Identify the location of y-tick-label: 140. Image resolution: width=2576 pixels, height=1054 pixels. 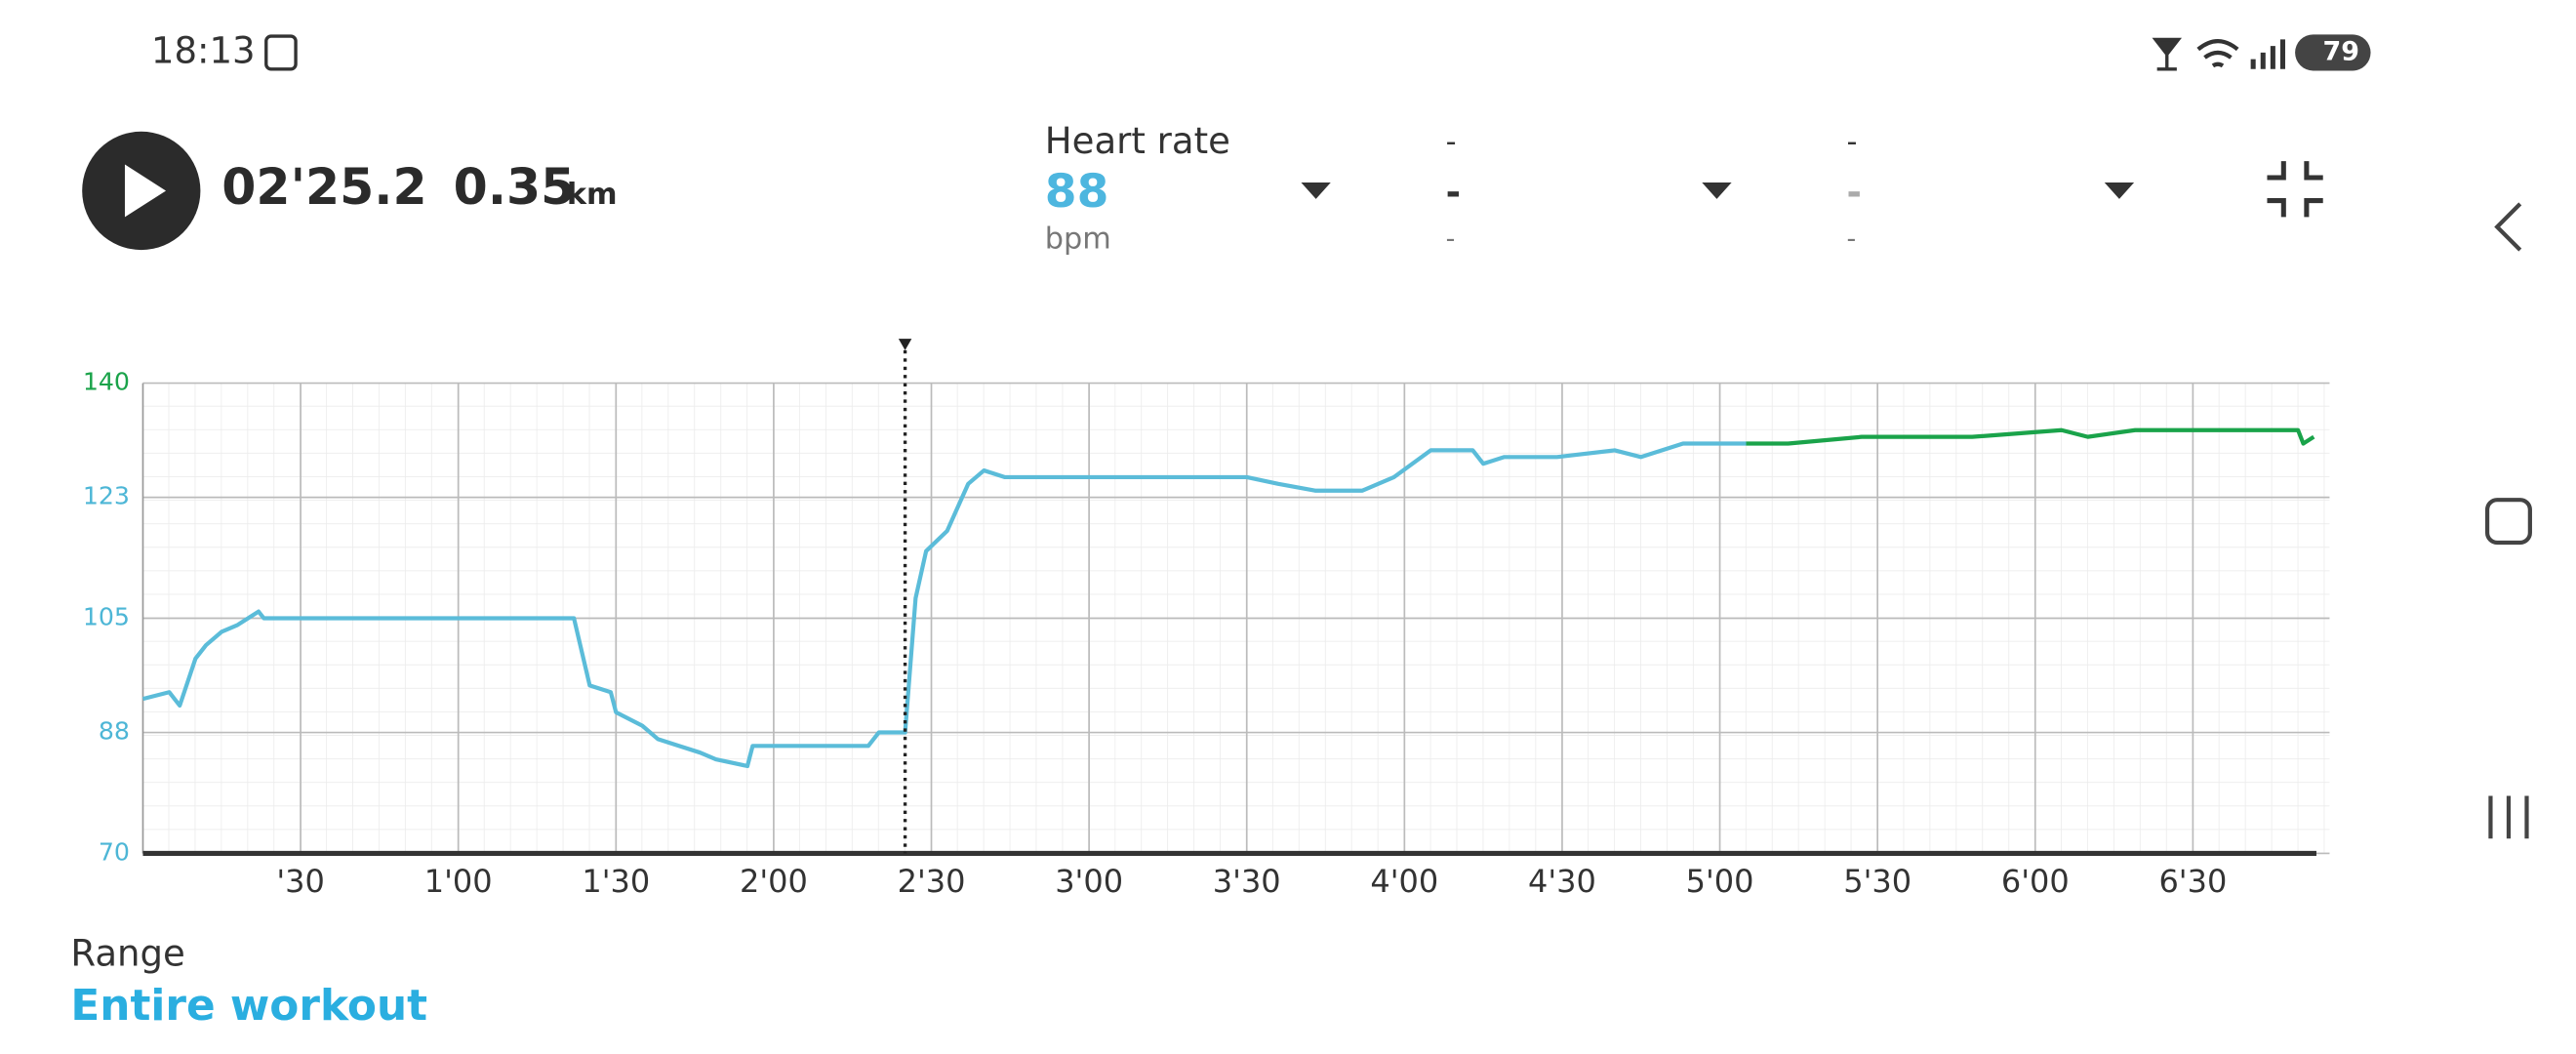
(106, 382).